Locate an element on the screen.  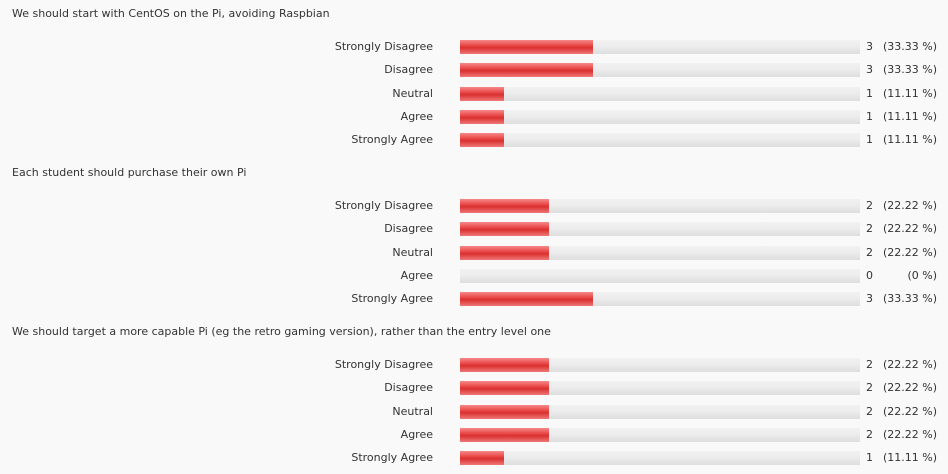
count-label: 0 is located at coordinates (869, 275).